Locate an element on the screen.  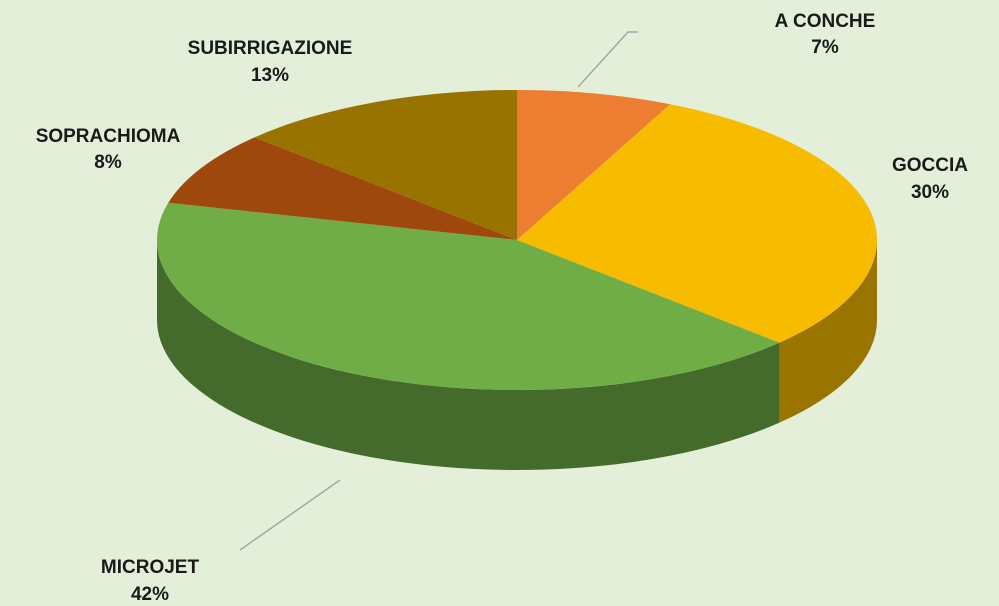
slice-label-value: 8% is located at coordinates (108, 162).